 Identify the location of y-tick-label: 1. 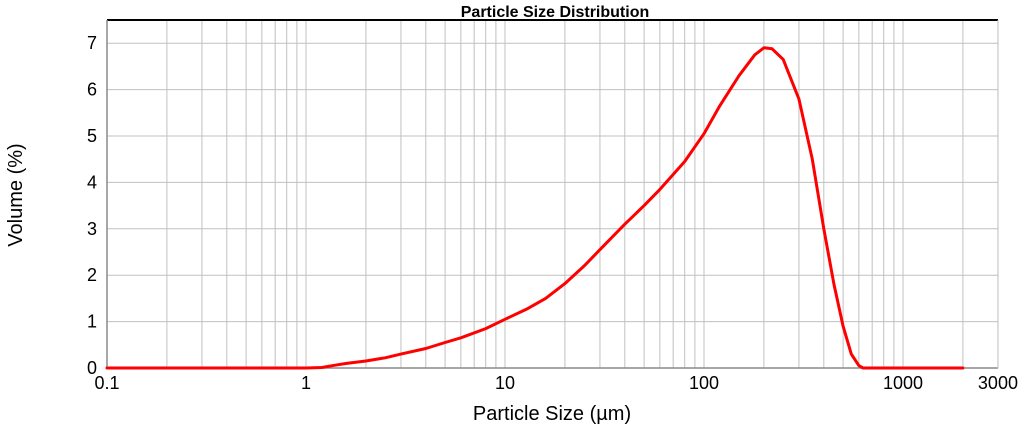
(92, 322).